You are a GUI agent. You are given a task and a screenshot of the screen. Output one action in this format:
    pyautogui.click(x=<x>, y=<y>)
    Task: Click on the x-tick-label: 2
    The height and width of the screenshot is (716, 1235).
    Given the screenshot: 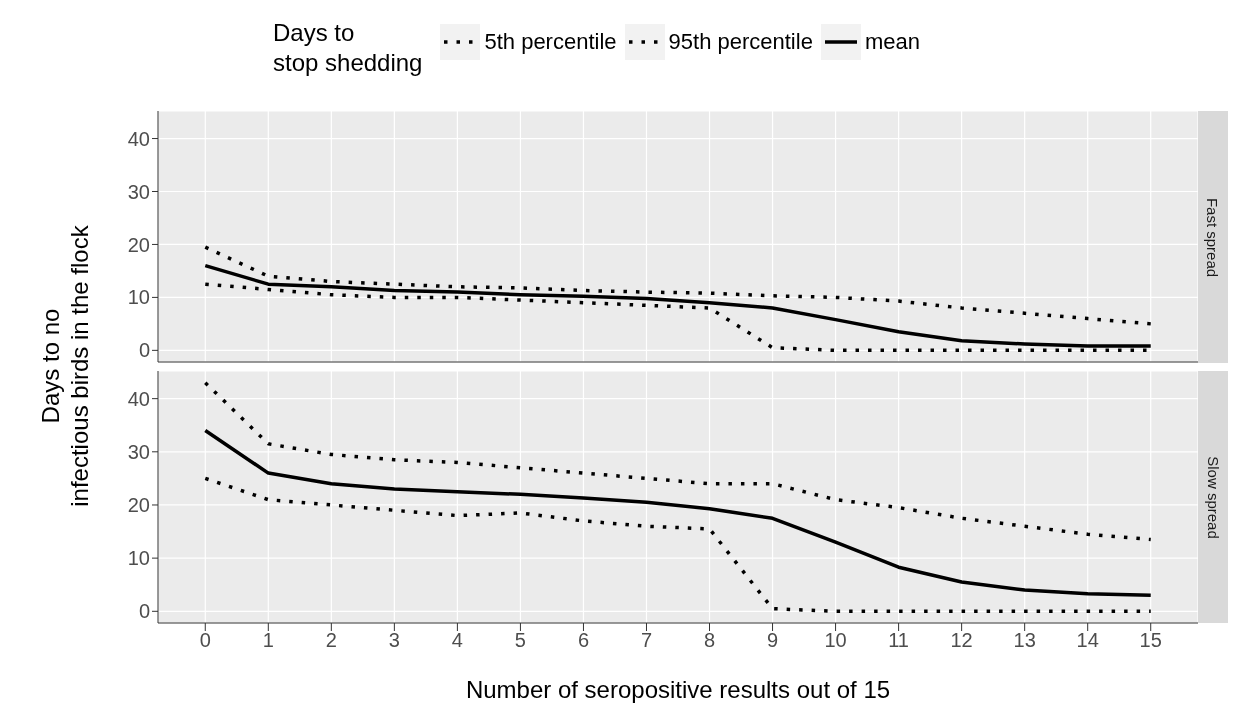 What is the action you would take?
    pyautogui.click(x=331, y=640)
    